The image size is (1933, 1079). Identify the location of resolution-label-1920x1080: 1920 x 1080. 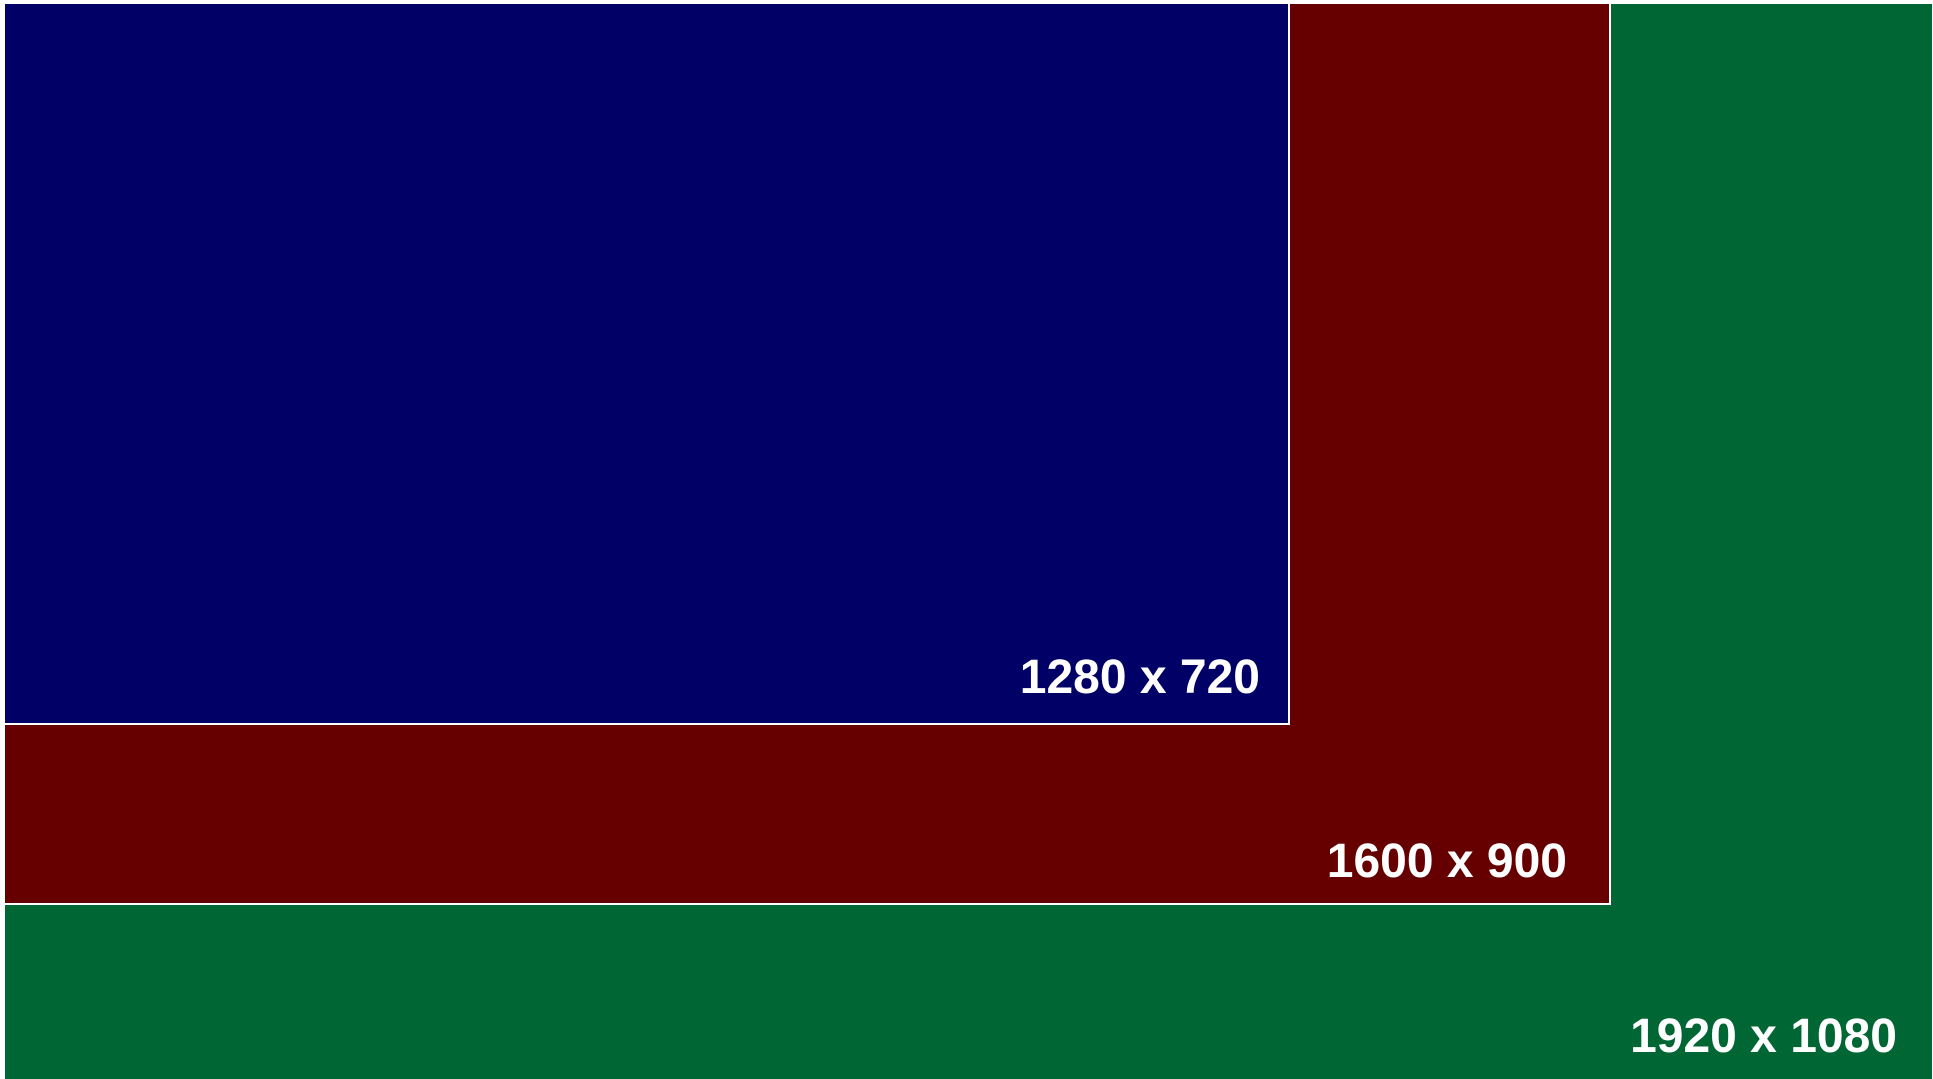
(1763, 1036).